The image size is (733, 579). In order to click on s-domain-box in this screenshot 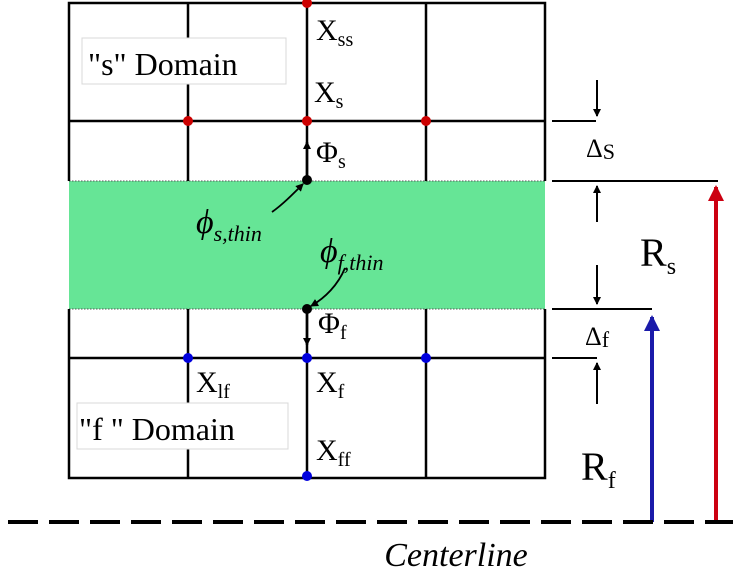, I will do `click(184, 61)`.